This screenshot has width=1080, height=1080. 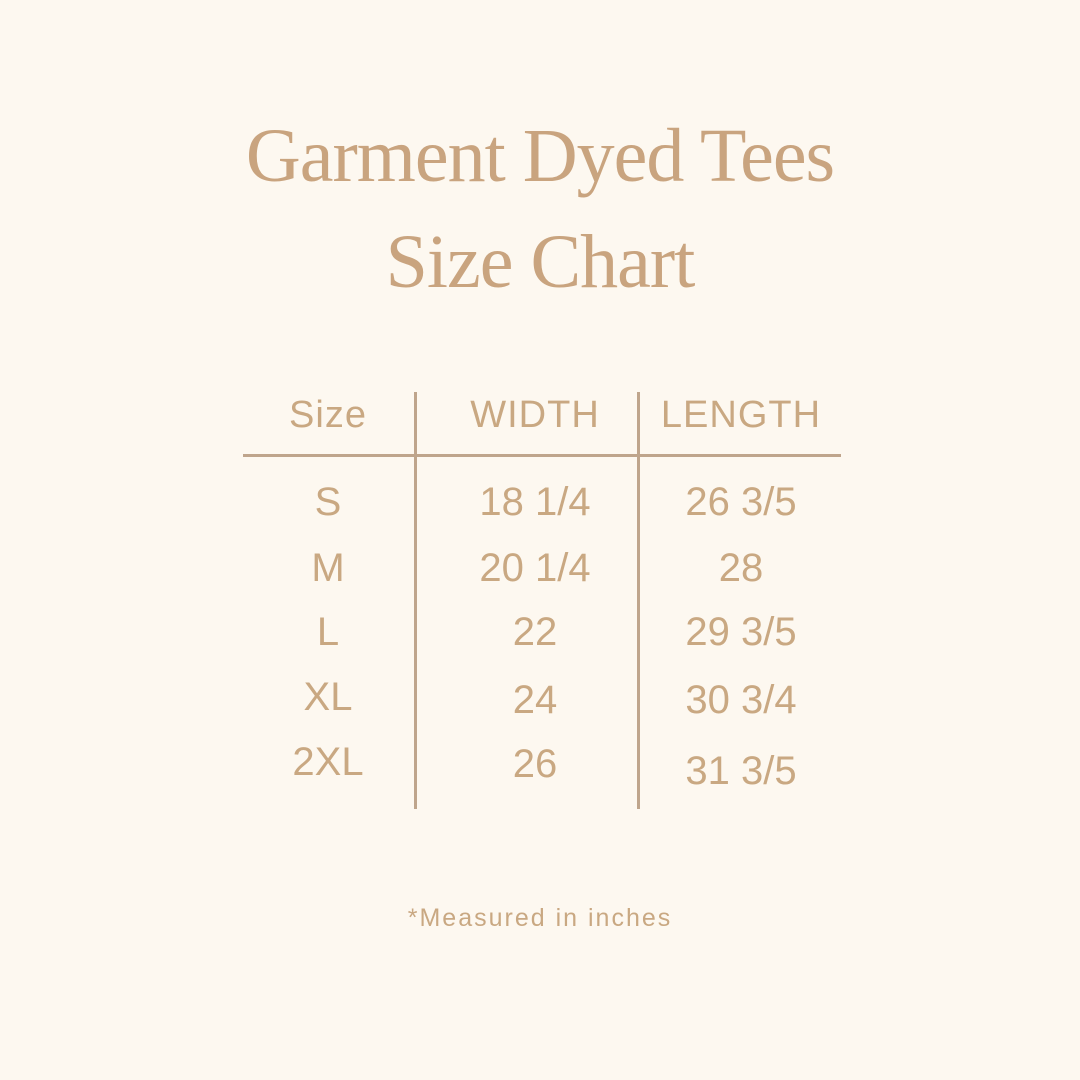 What do you see at coordinates (328, 632) in the screenshot?
I see `cell-size: L` at bounding box center [328, 632].